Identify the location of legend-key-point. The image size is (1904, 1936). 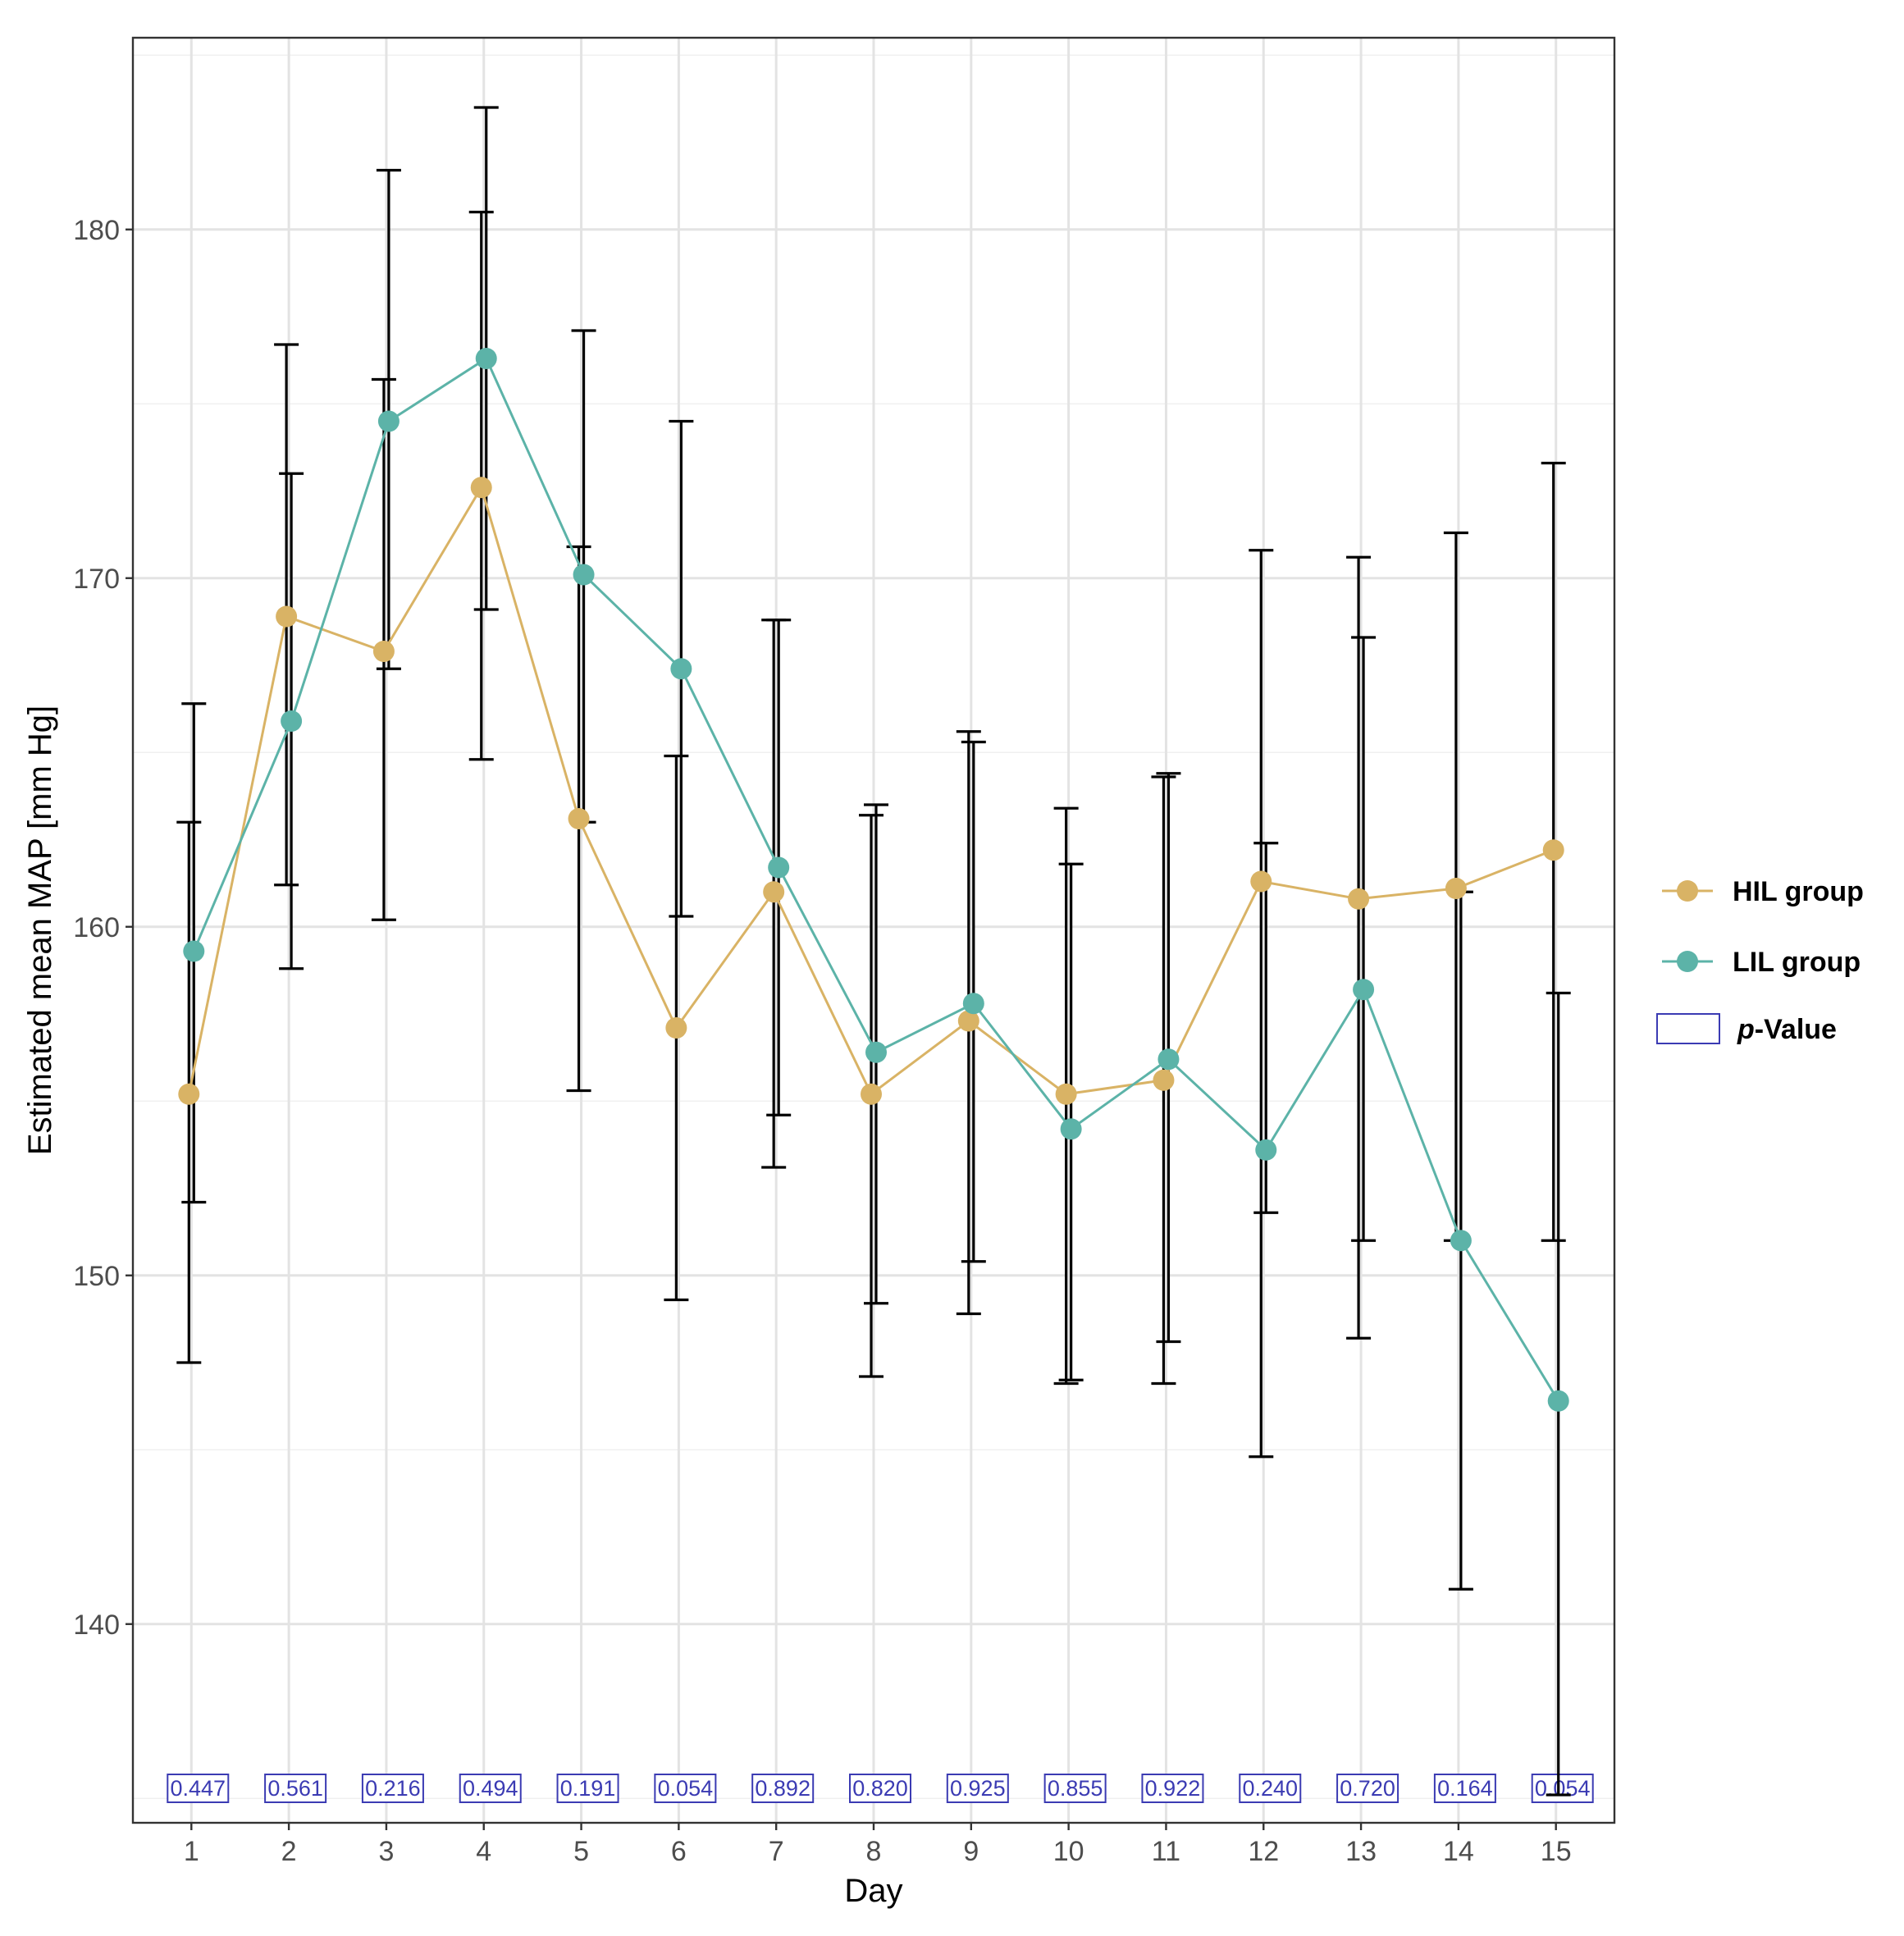
(1687, 961).